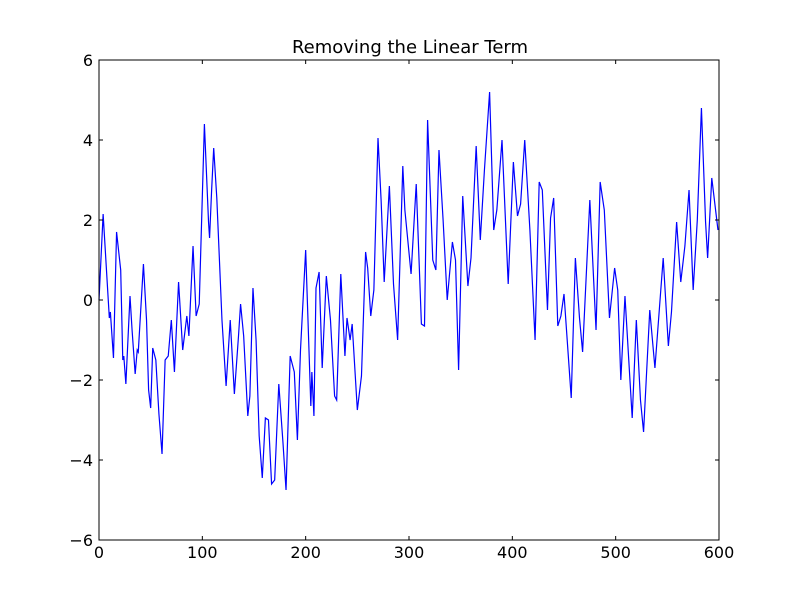 This screenshot has height=600, width=800. What do you see at coordinates (512, 552) in the screenshot?
I see `x-tick-label: 400` at bounding box center [512, 552].